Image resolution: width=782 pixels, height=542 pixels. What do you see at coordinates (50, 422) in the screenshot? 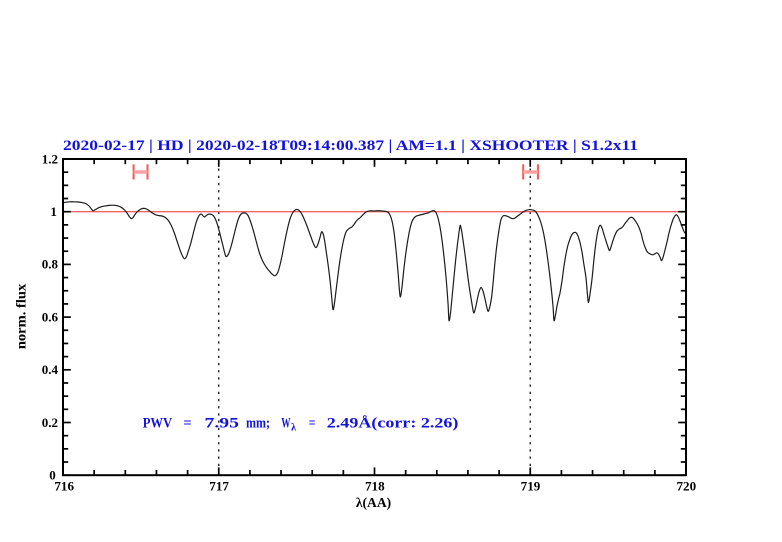
I see `svg-text: 0.2` at bounding box center [50, 422].